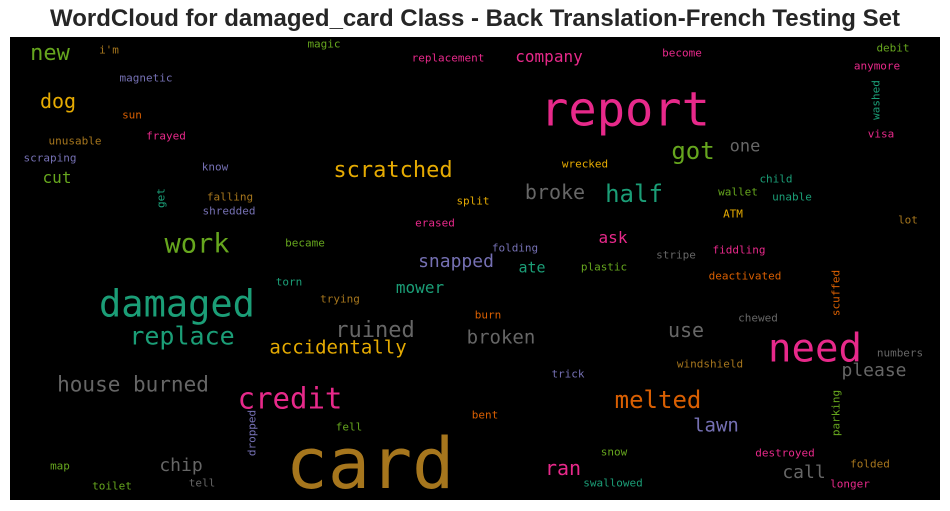  I want to click on word-destroyed: destroyed, so click(785, 453).